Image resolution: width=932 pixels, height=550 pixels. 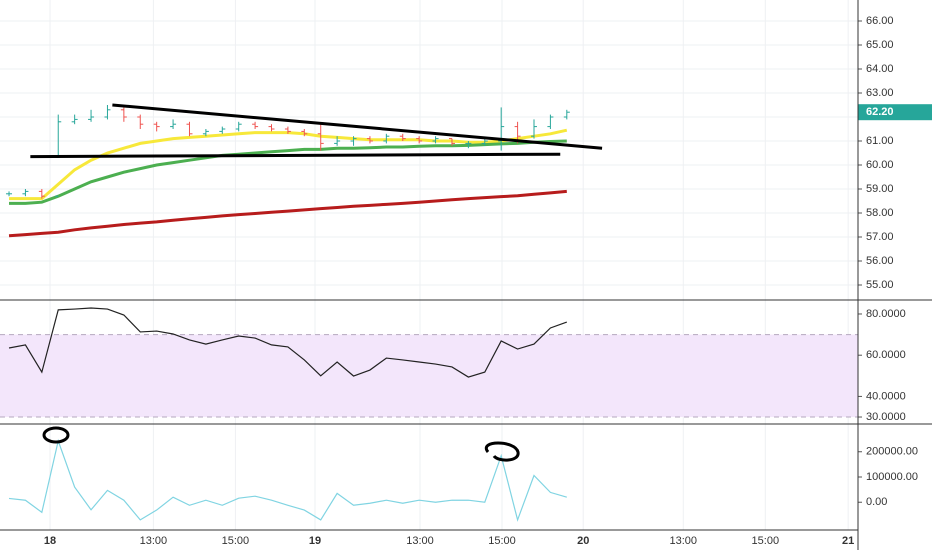 I want to click on last-price-box, so click(x=895, y=112).